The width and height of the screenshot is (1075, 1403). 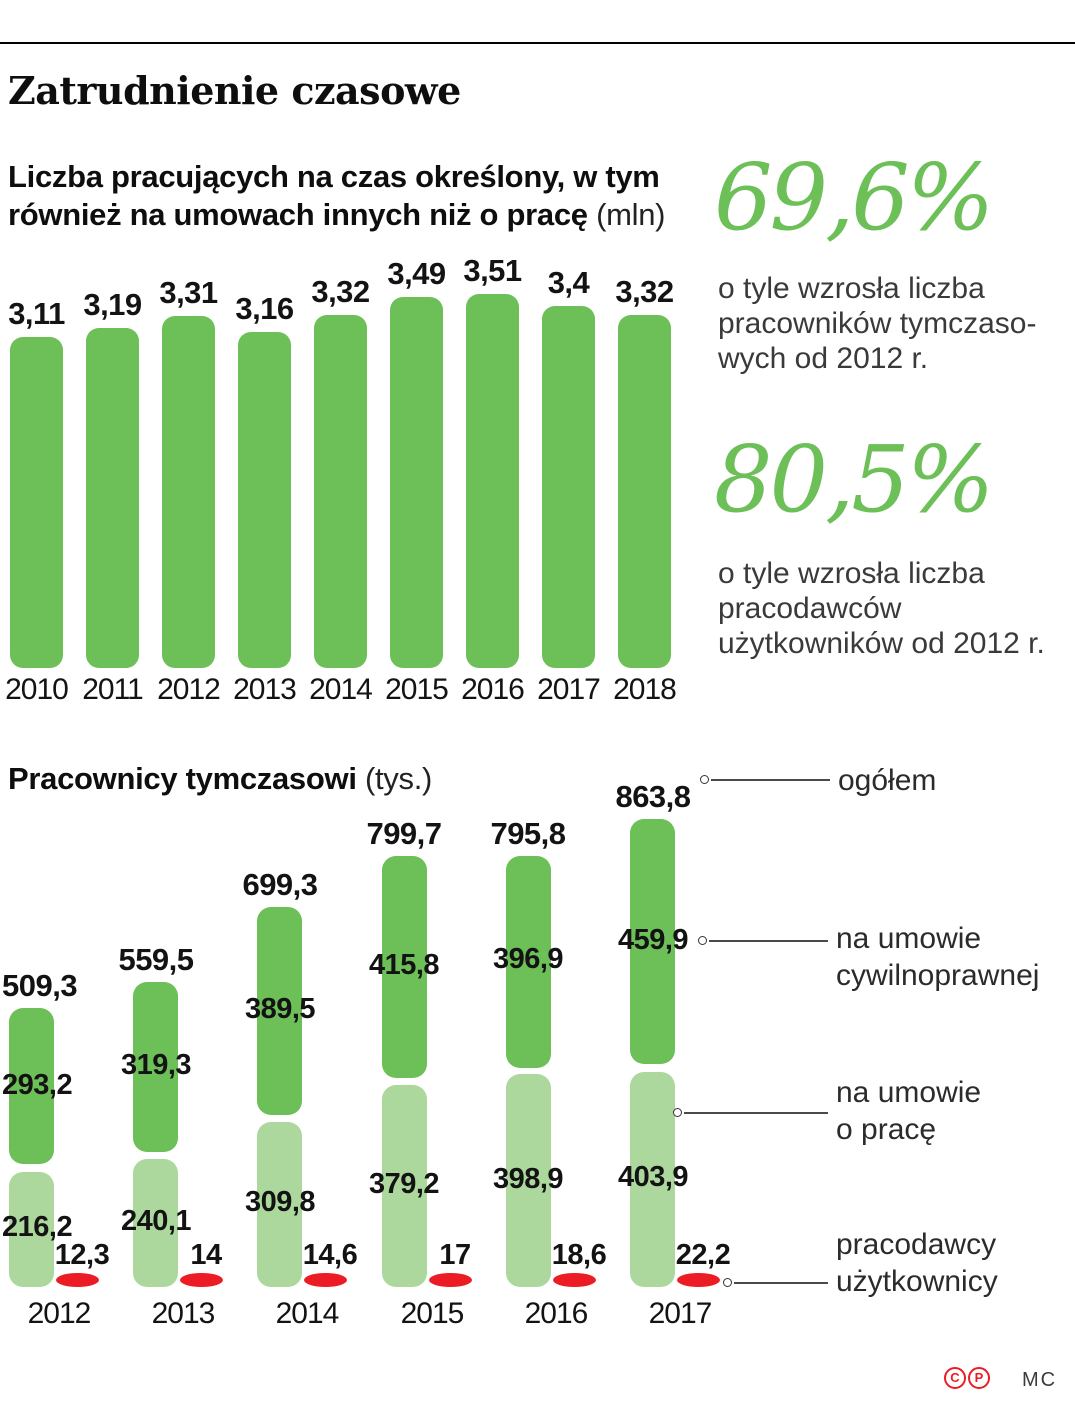 I want to click on employer-users-label: 22,2, so click(x=703, y=1255).